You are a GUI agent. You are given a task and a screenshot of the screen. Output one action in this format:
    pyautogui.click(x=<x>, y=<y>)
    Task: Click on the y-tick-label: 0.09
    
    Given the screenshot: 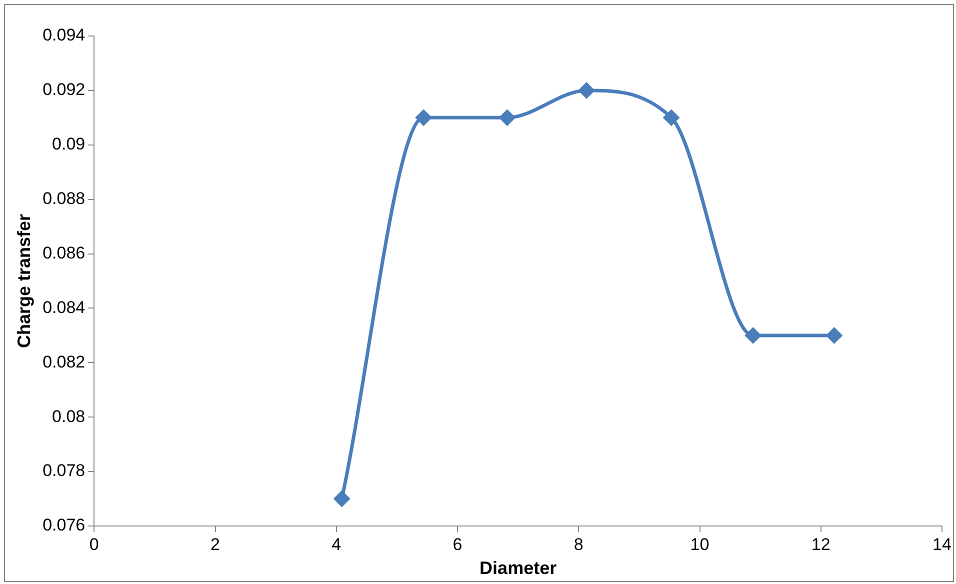 What is the action you would take?
    pyautogui.click(x=69, y=144)
    